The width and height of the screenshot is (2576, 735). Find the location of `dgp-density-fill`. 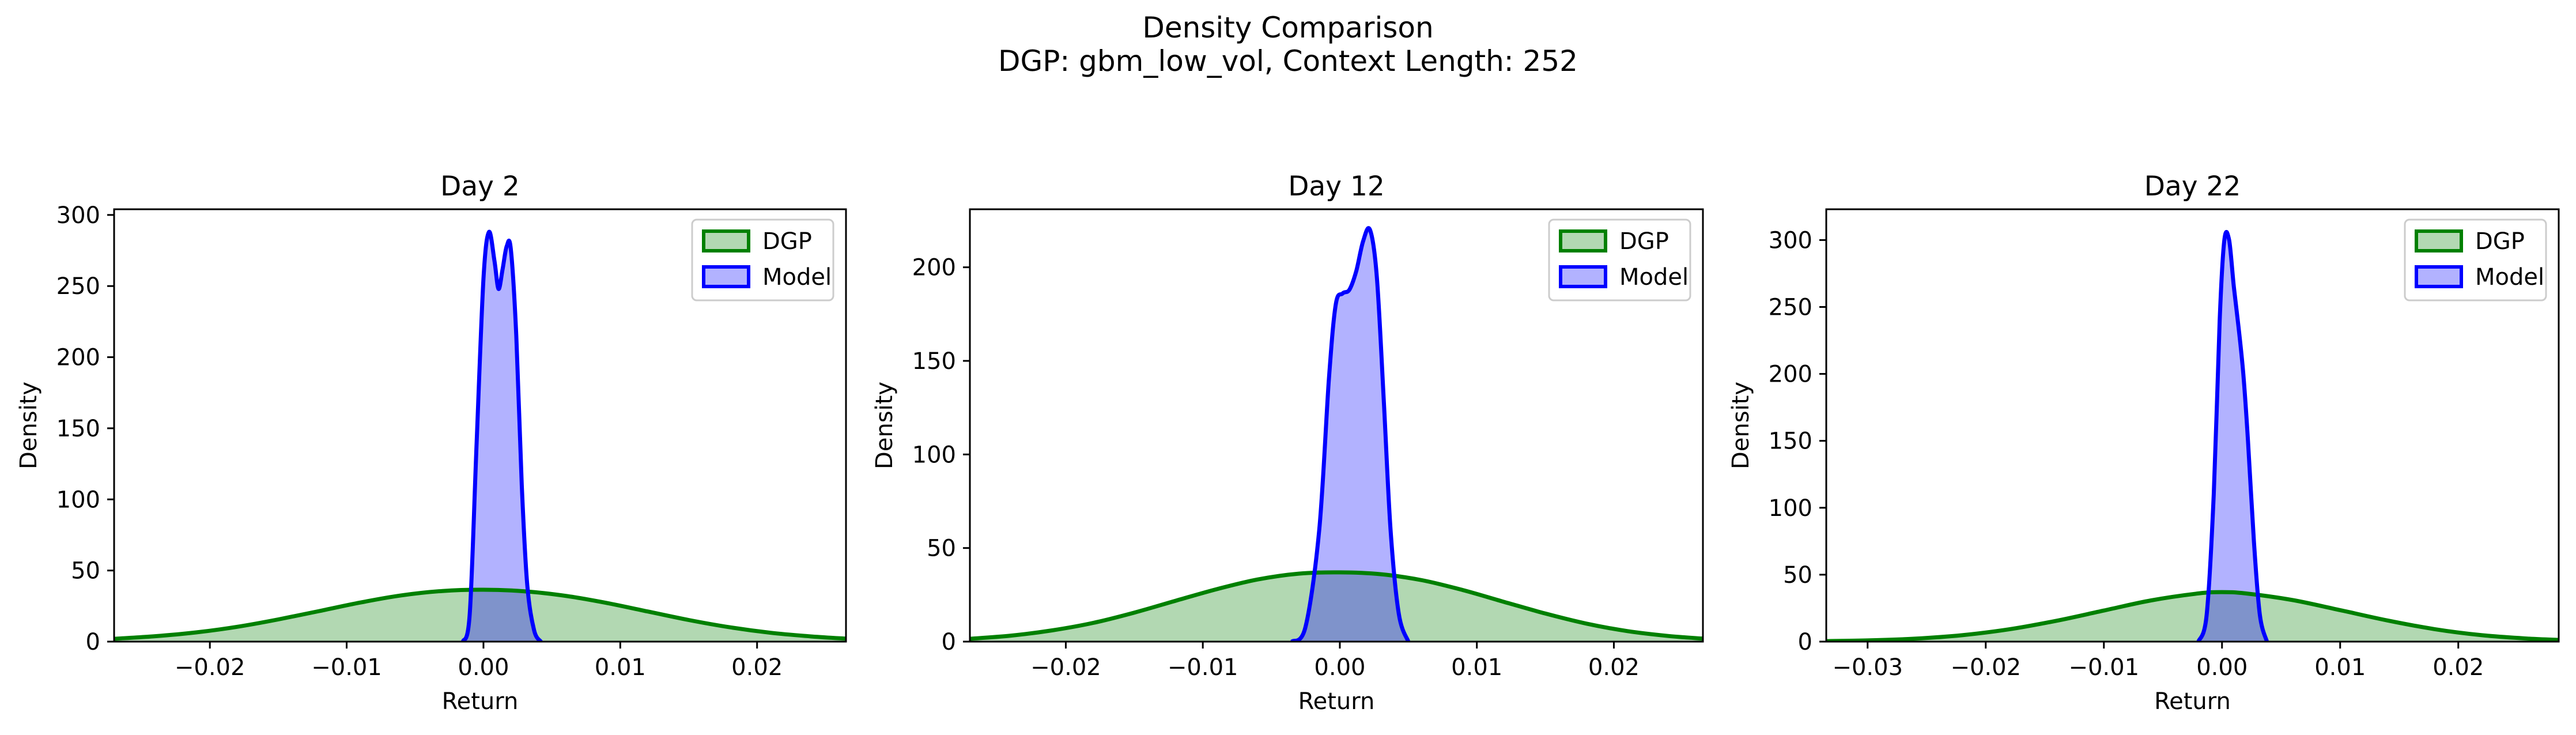

dgp-density-fill is located at coordinates (2192, 617).